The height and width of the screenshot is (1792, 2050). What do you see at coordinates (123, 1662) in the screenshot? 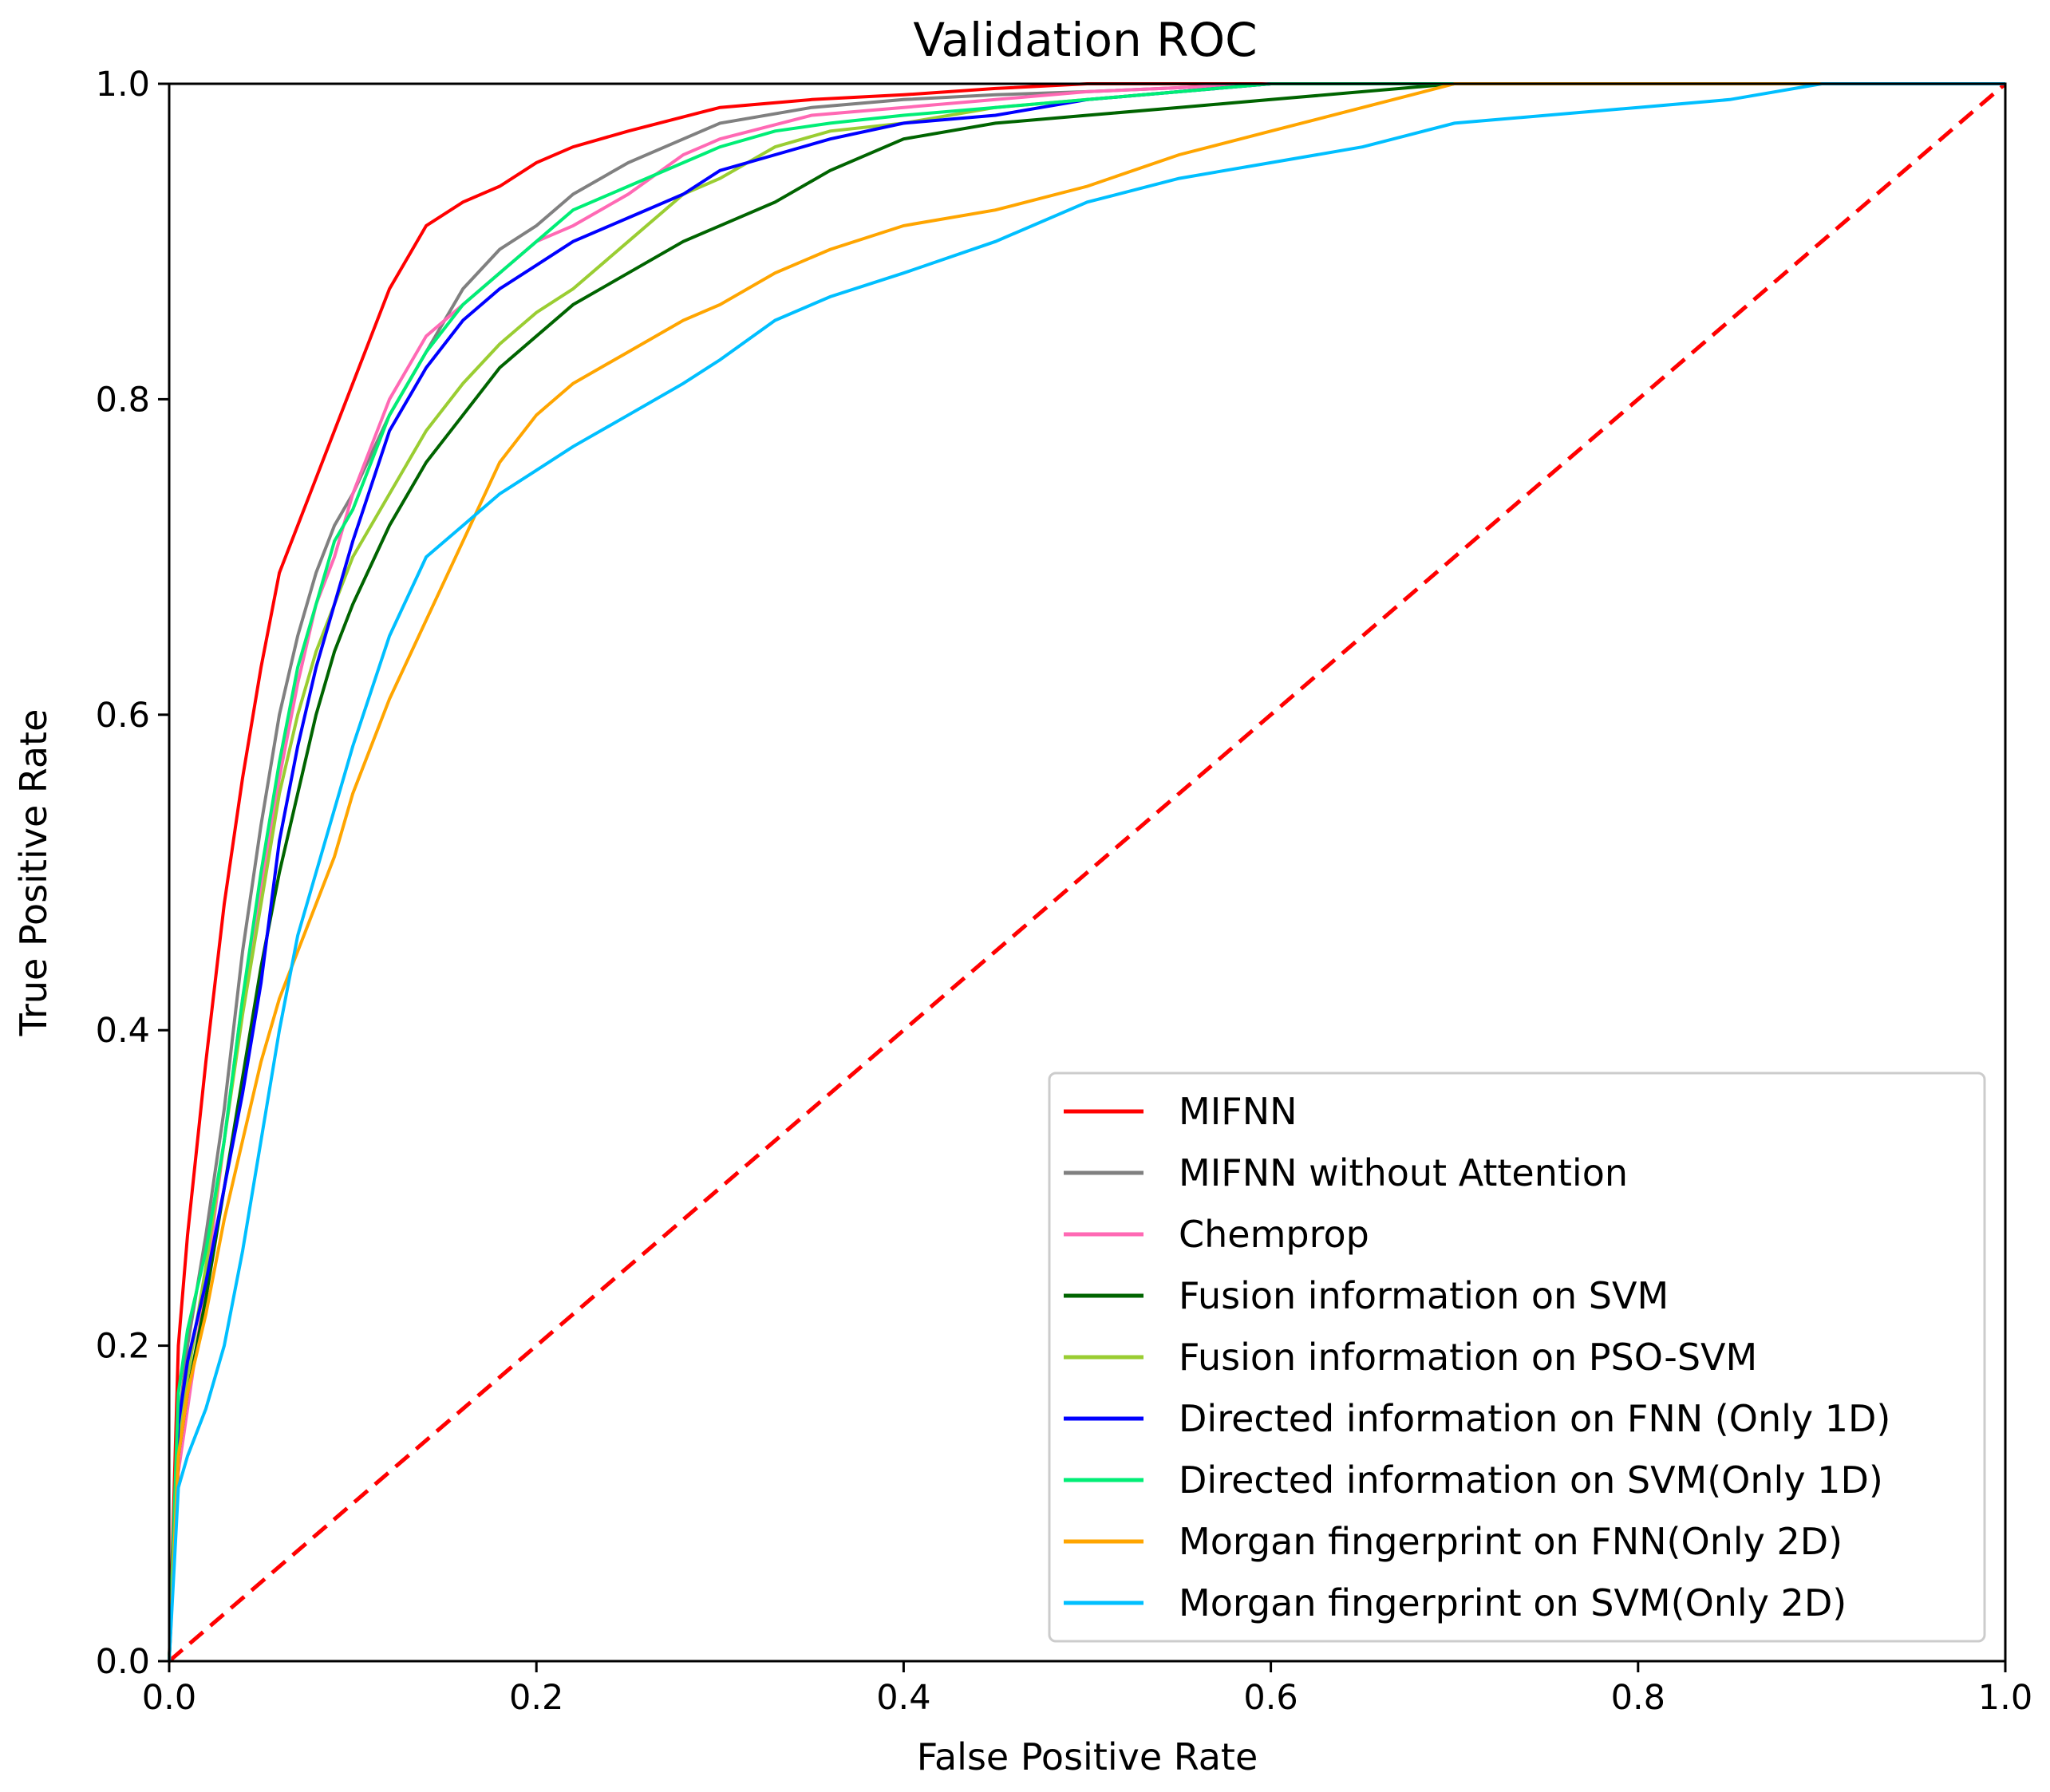
I see `y-tick-label: 0.0` at bounding box center [123, 1662].